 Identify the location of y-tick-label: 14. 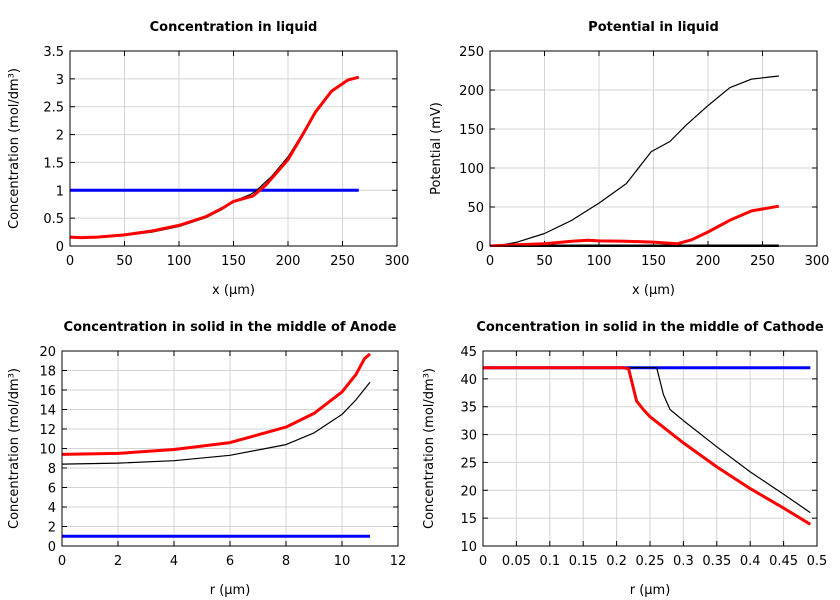
(47, 411).